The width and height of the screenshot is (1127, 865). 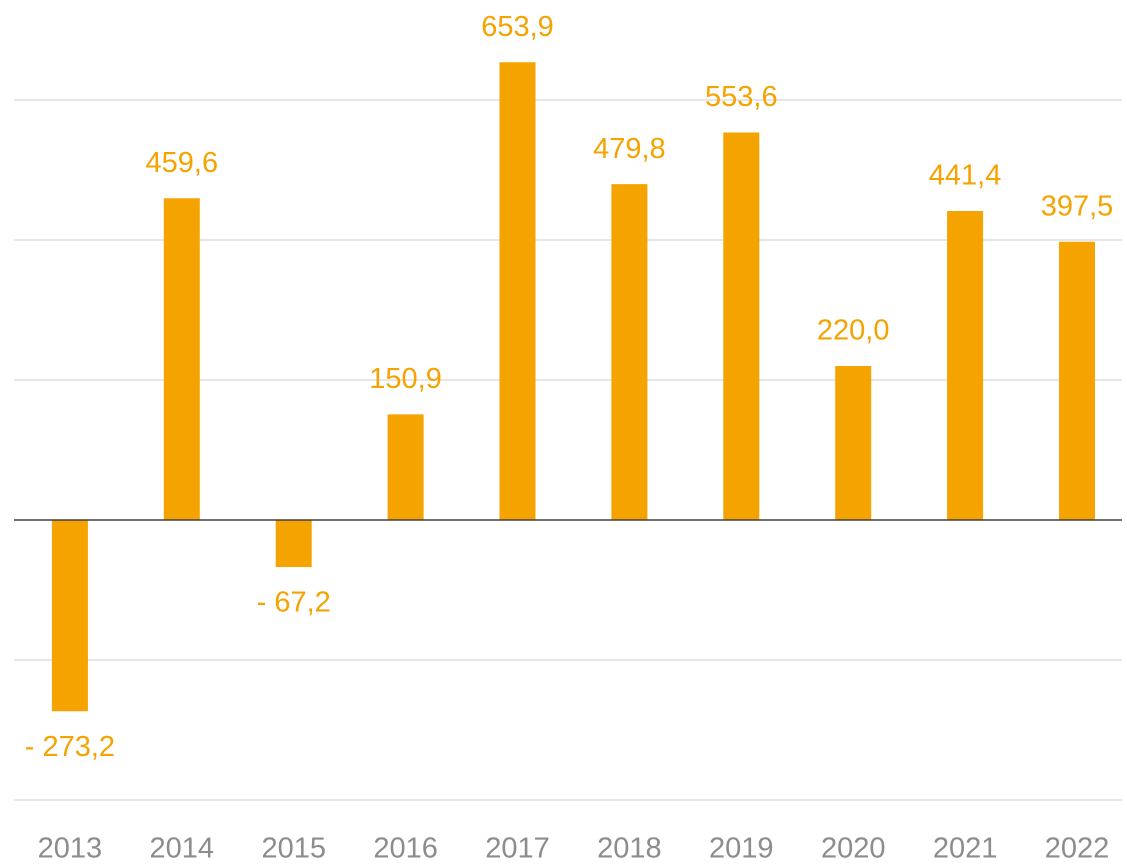 What do you see at coordinates (629, 849) in the screenshot?
I see `x-tick-label: 2018` at bounding box center [629, 849].